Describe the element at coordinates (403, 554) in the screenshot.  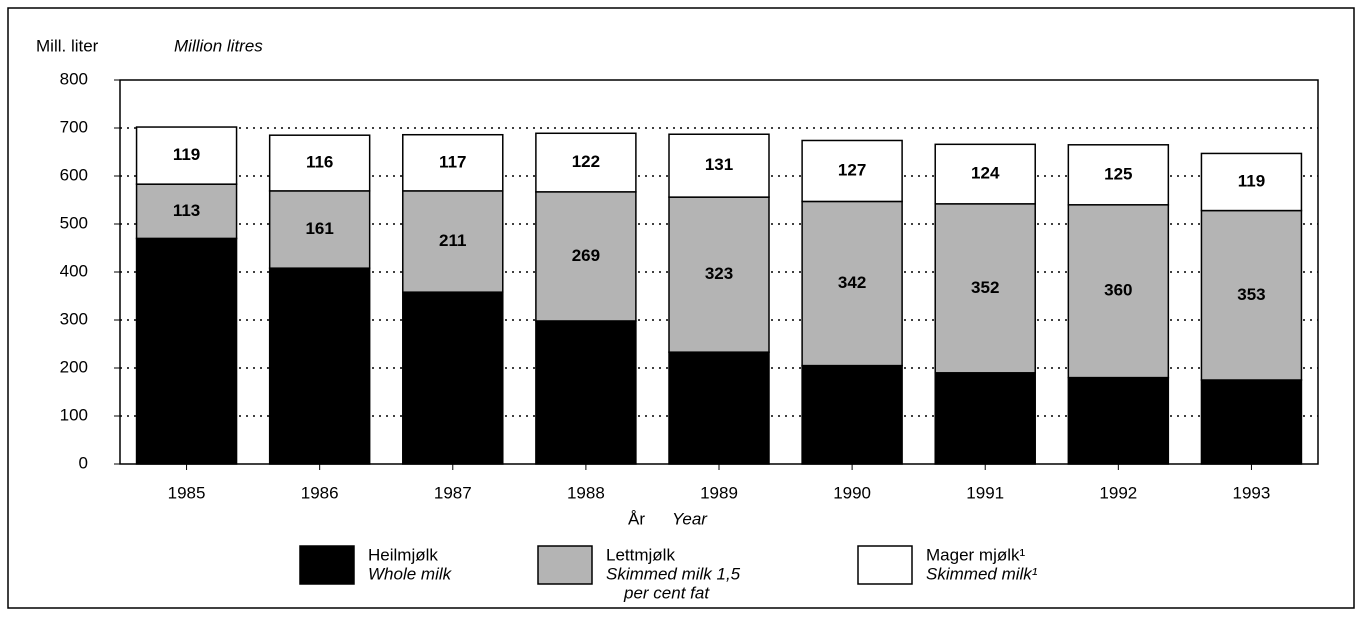
I see `legend-label: Heilmjølk` at that location.